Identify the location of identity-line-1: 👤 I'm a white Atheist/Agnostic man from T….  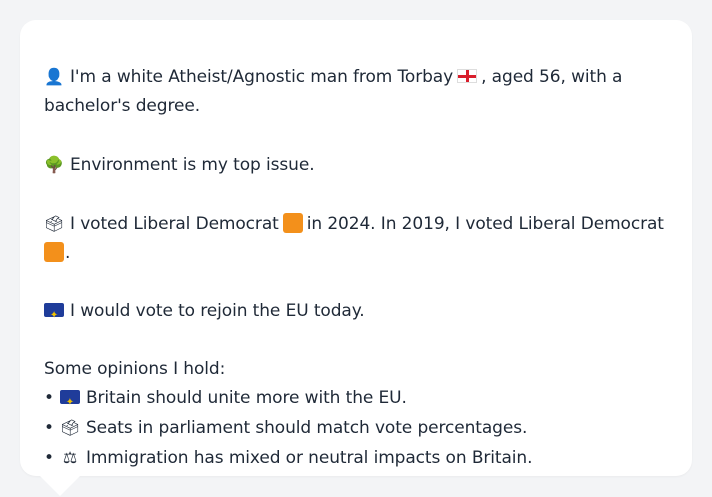
(356, 77).